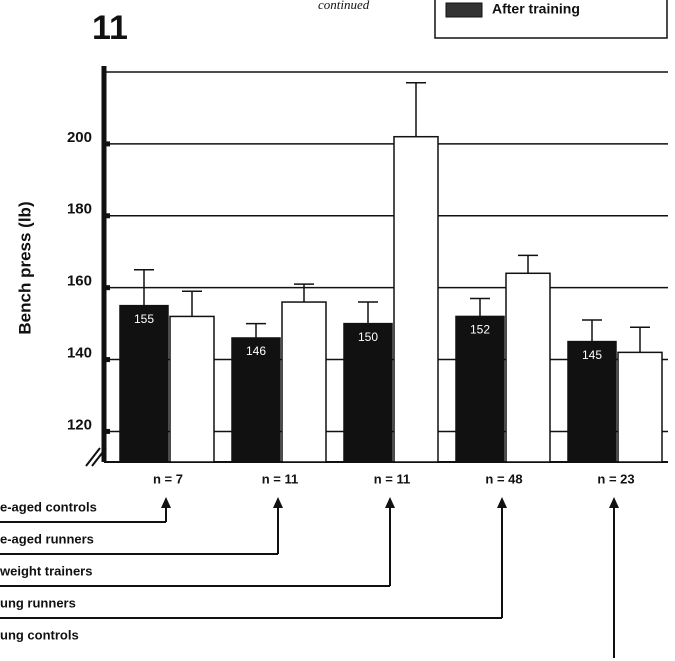 Image resolution: width=675 pixels, height=661 pixels. Describe the element at coordinates (79, 209) in the screenshot. I see `y-tick-label: 180` at that location.